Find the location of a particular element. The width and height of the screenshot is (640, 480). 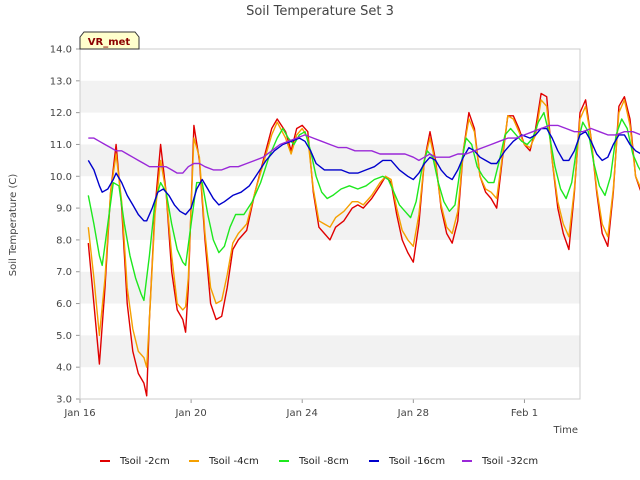

y-tick-label: 10.0 is located at coordinates (61, 177).